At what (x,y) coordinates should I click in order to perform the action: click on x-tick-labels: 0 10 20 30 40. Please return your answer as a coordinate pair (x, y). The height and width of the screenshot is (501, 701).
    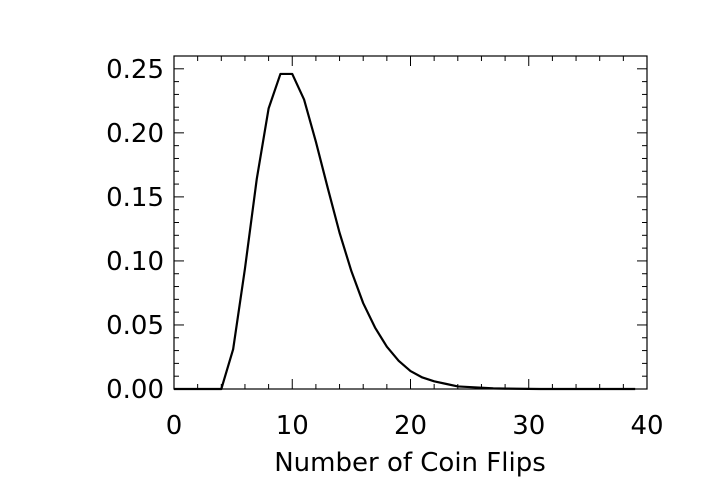
    Looking at the image, I should click on (415, 426).